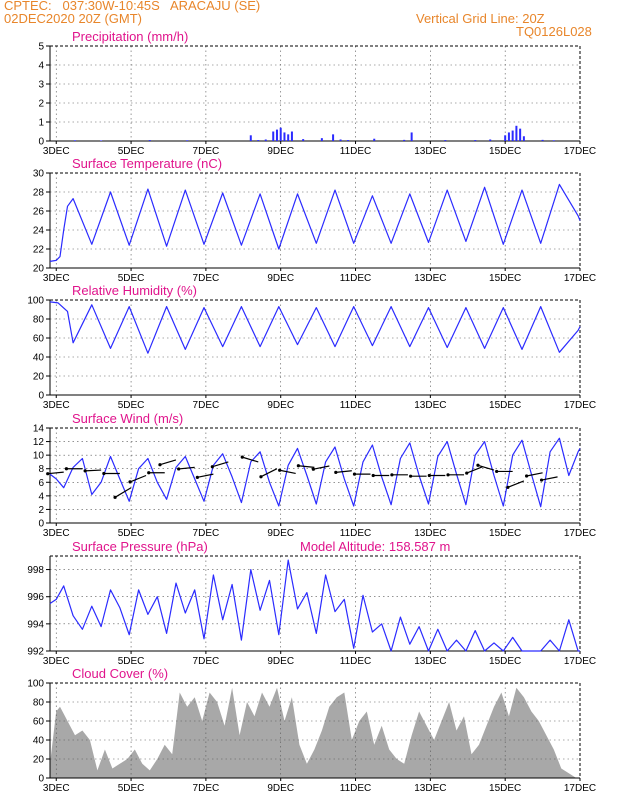 The width and height of the screenshot is (618, 800). I want to click on y-tick-label: 80, so click(39, 320).